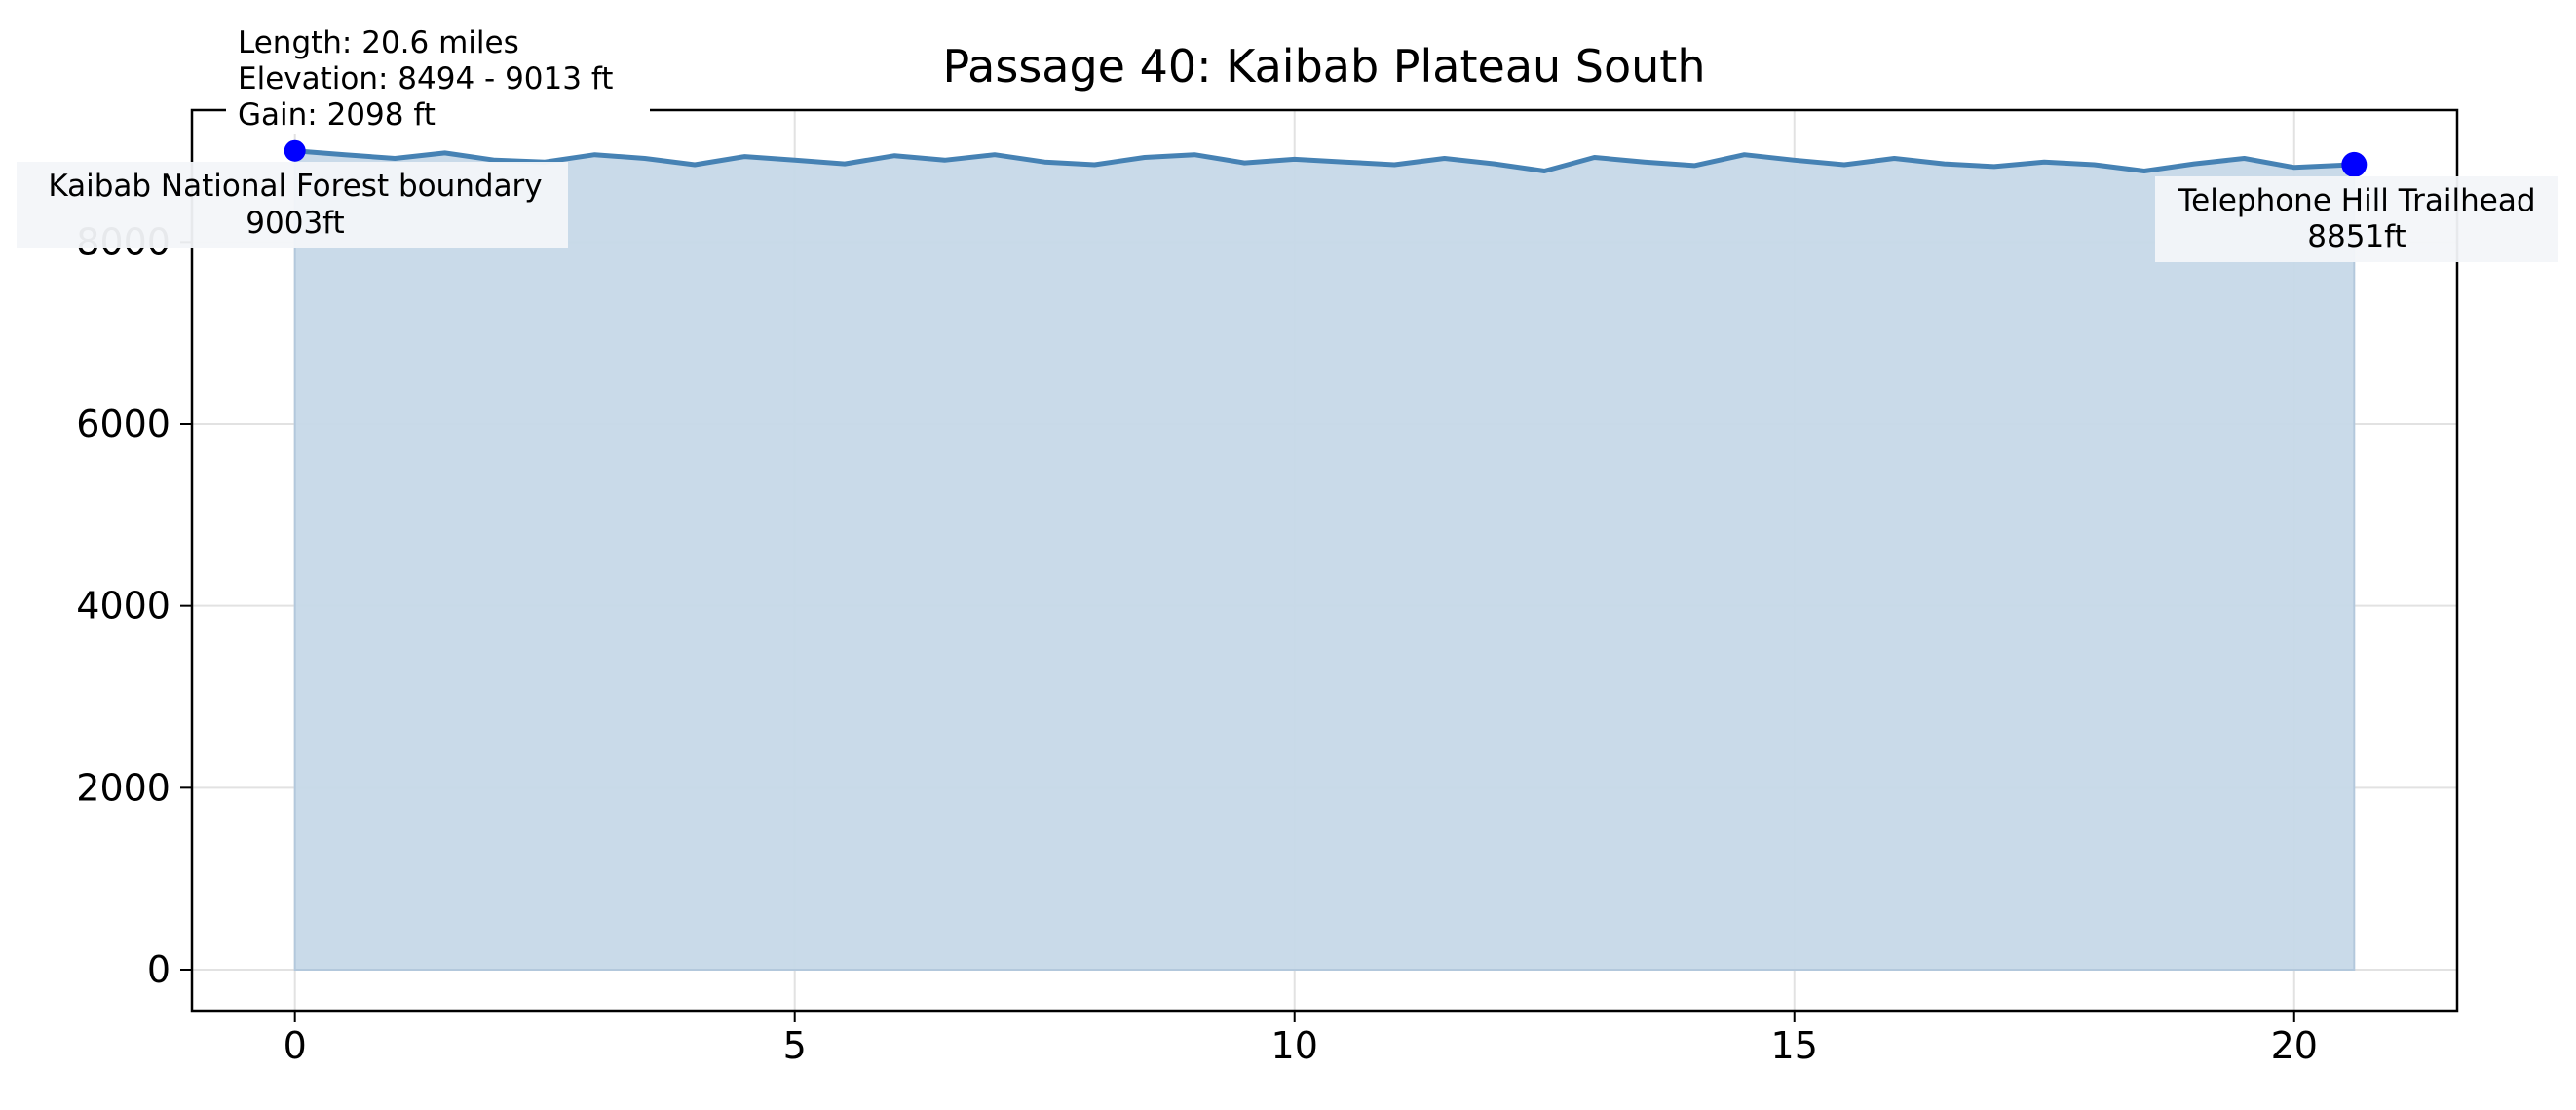 The width and height of the screenshot is (2576, 1110). What do you see at coordinates (378, 42) in the screenshot?
I see `stats-length: Length: 20.6 miles` at bounding box center [378, 42].